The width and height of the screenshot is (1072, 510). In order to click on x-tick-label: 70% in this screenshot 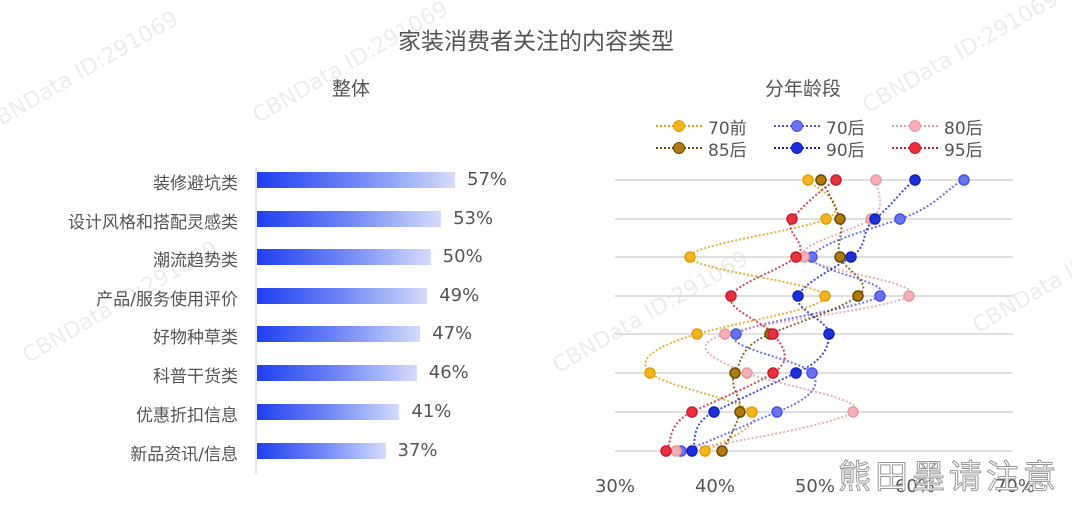, I will do `click(1015, 486)`.